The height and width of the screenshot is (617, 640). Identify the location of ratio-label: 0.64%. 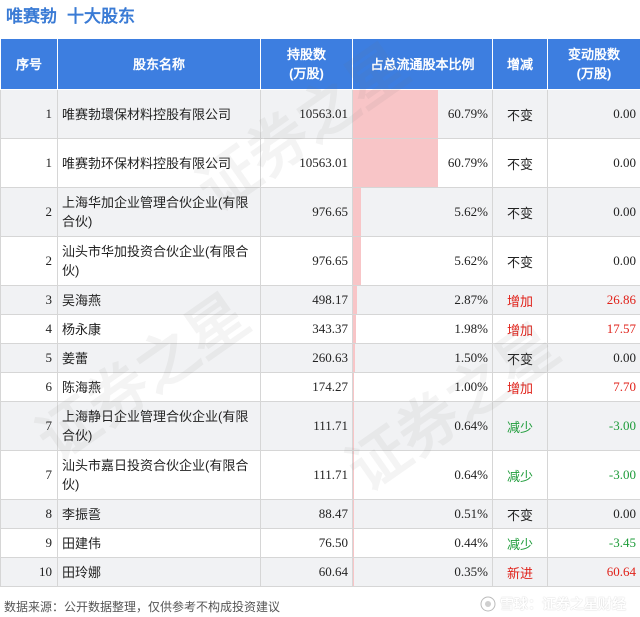
(471, 474).